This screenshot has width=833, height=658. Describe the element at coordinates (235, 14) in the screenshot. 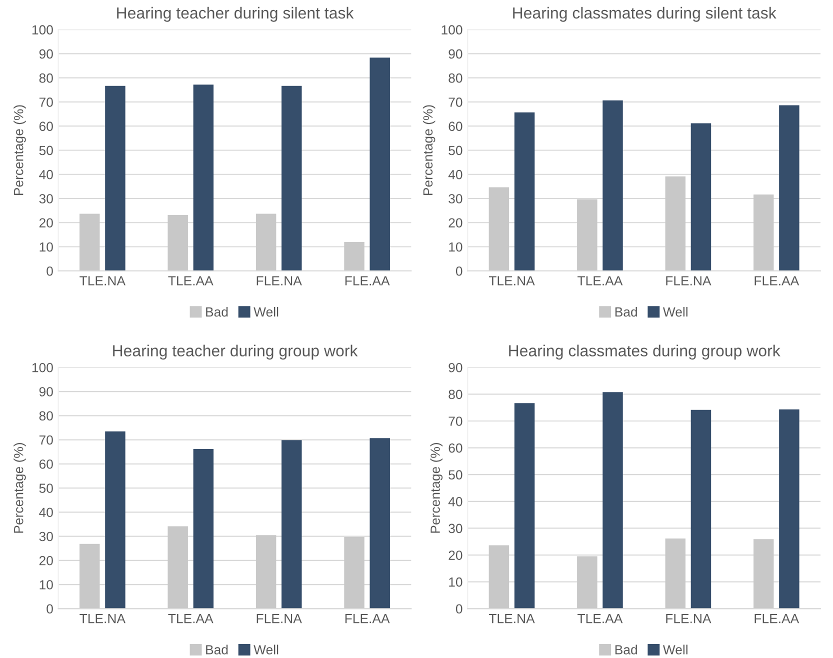

I see `chart-title: Hearing teacher during silent task` at that location.